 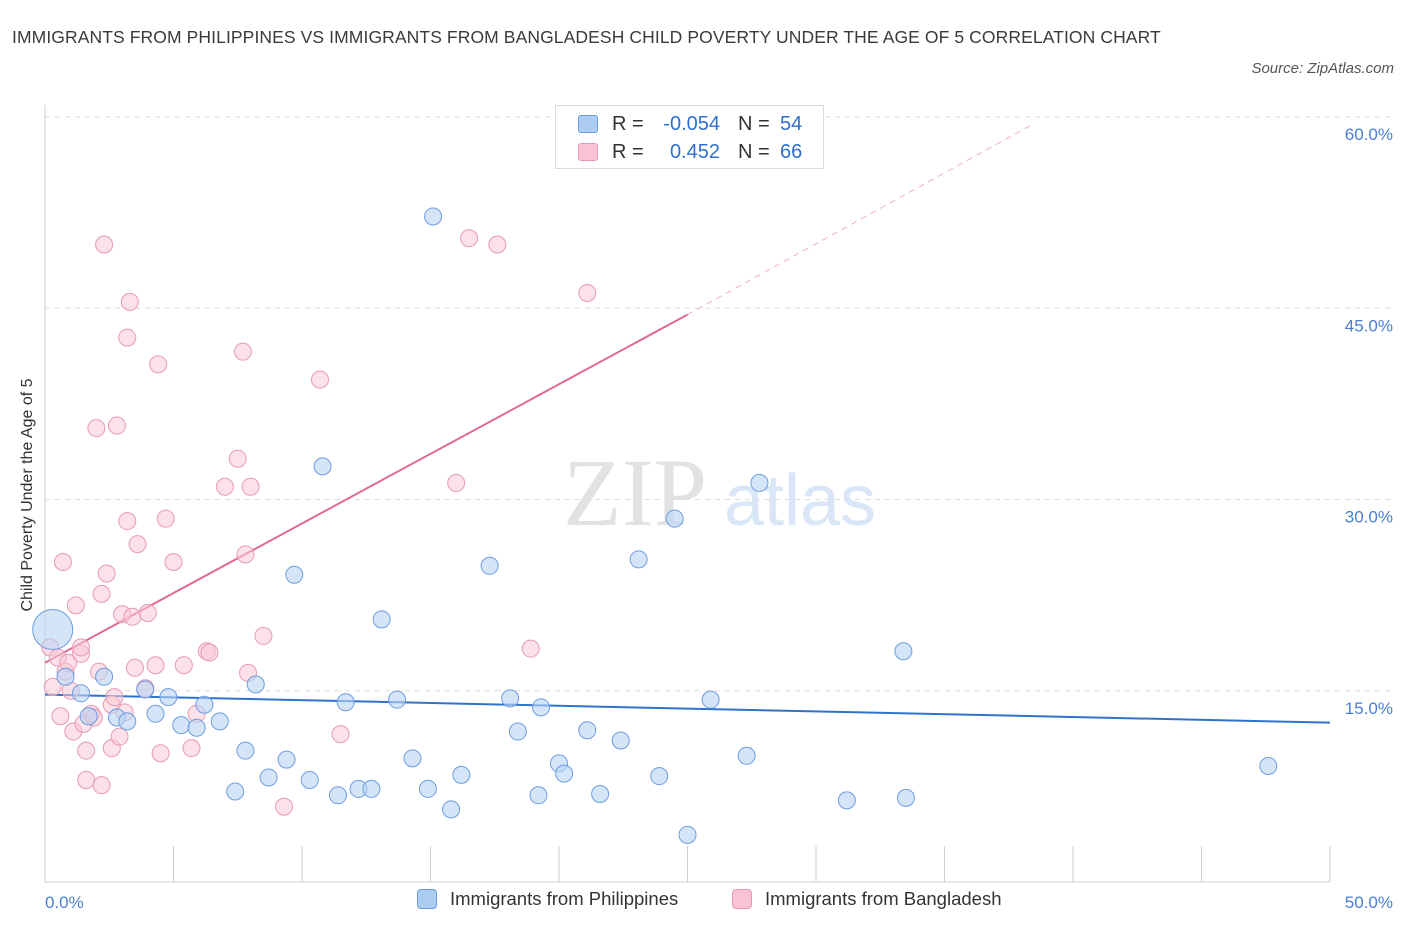 I want to click on y-tick-label: 60.0%, so click(x=1369, y=134).